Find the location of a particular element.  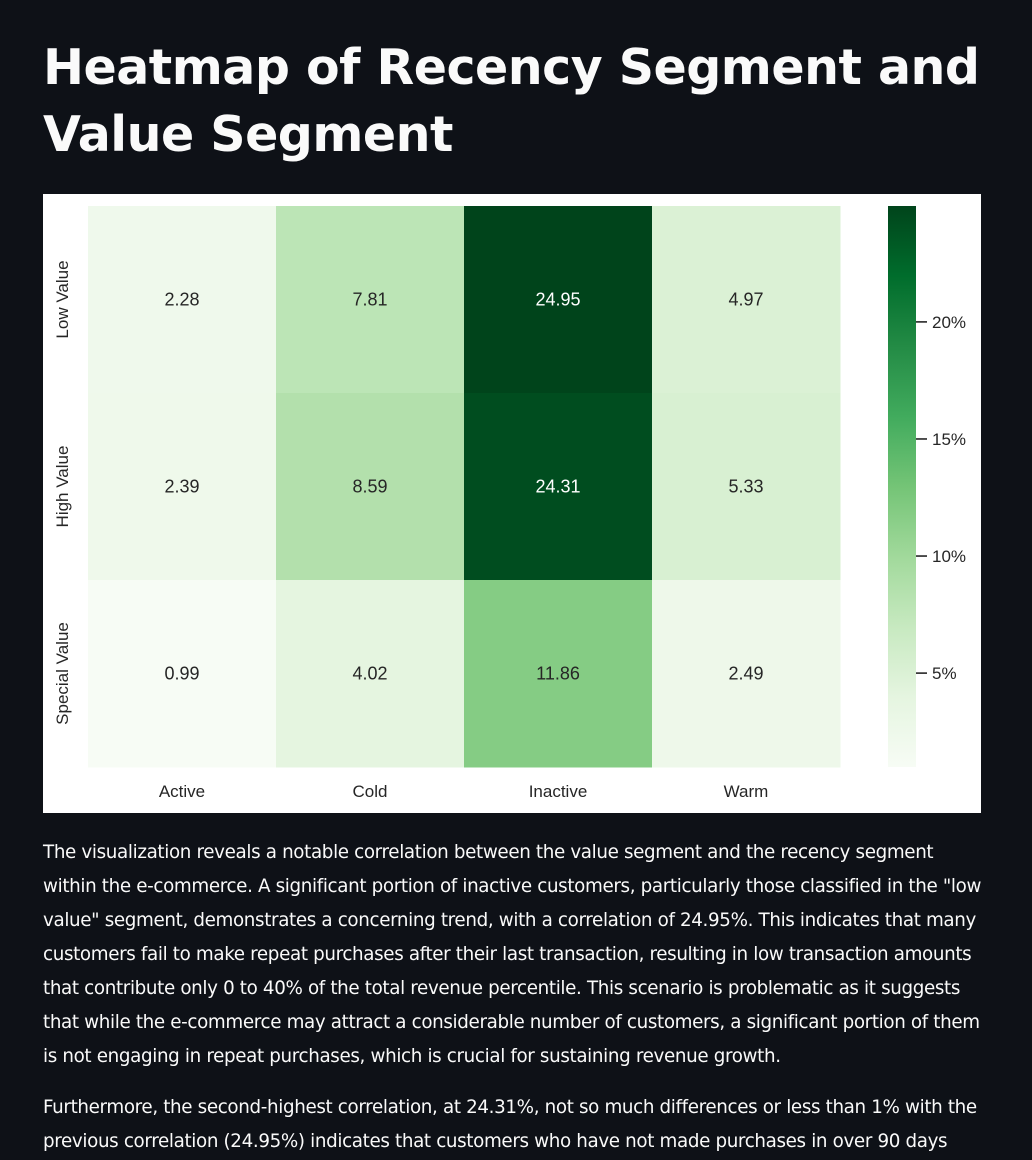

heatmap-cell-value: 7.81 is located at coordinates (369, 300).